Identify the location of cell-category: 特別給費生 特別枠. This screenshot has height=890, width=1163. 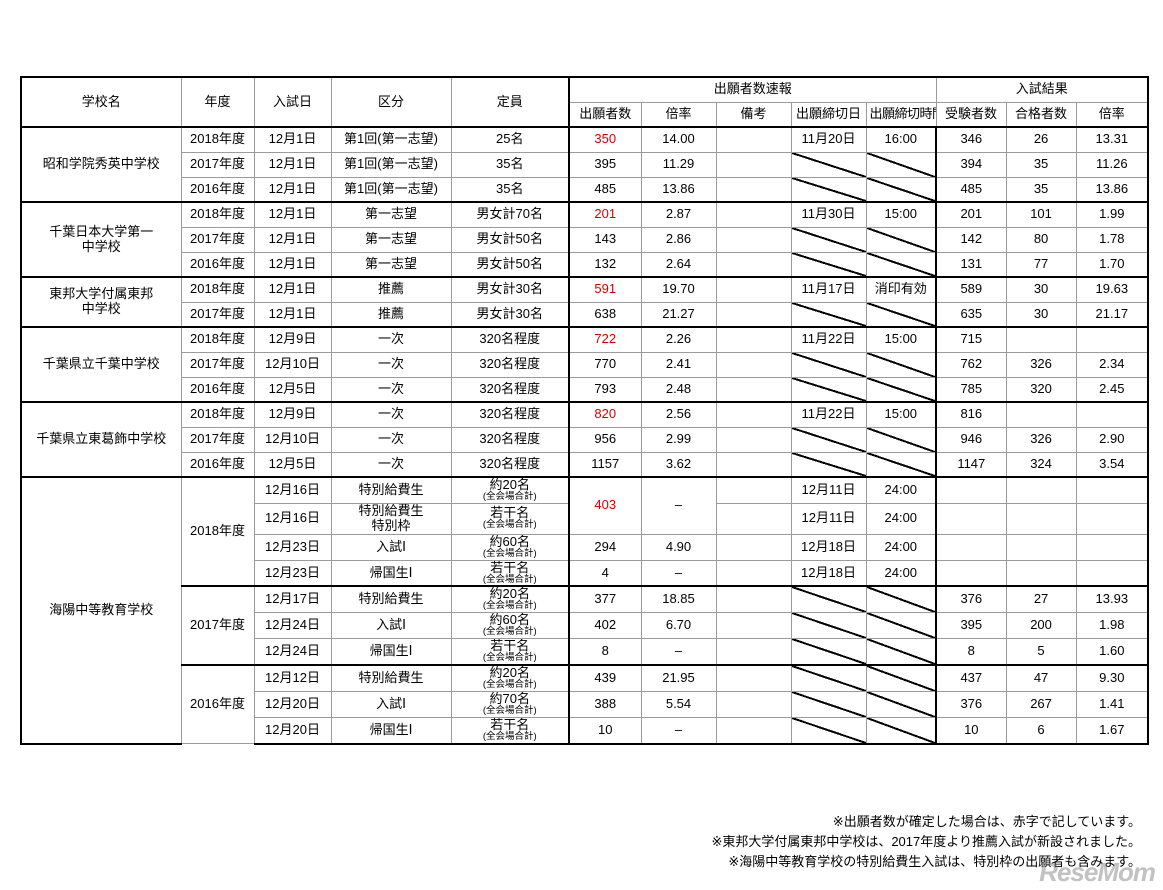
(391, 518).